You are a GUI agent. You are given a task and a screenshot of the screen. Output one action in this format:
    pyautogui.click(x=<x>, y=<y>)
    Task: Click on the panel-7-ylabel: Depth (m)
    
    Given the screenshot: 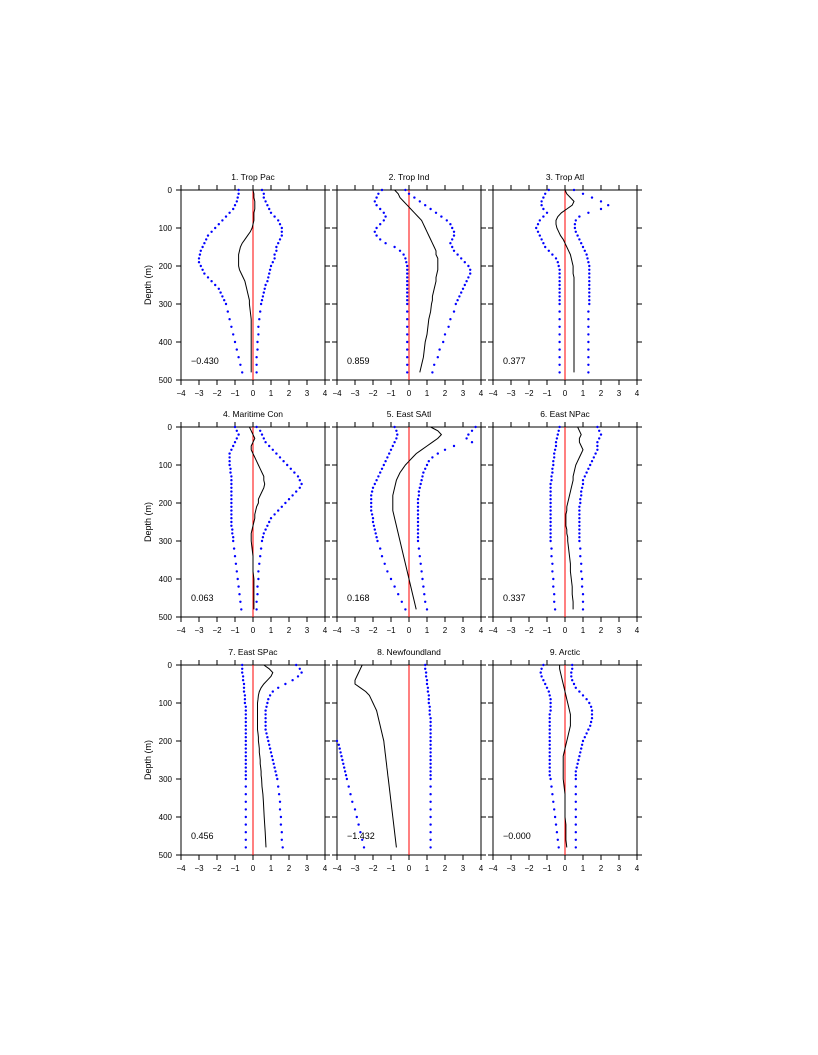 What is the action you would take?
    pyautogui.click(x=148, y=760)
    